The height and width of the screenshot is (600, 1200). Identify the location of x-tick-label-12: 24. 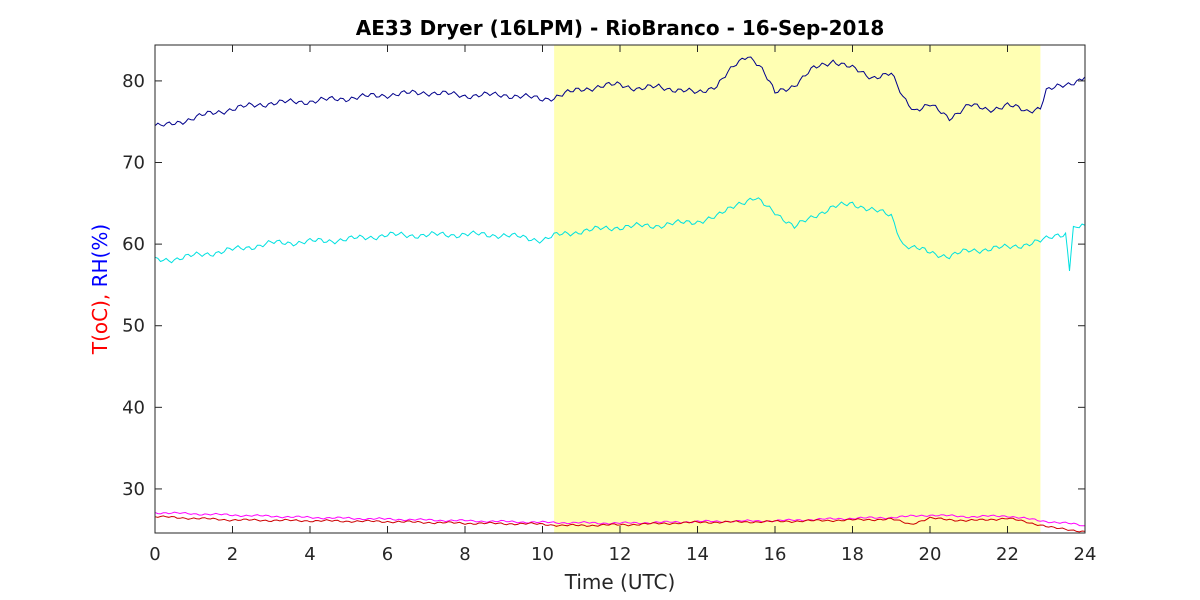
(1085, 554).